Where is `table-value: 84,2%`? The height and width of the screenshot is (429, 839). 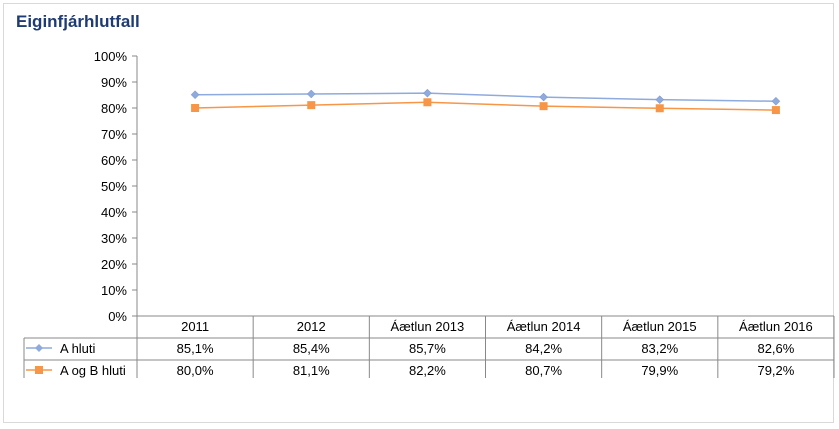 table-value: 84,2% is located at coordinates (543, 348).